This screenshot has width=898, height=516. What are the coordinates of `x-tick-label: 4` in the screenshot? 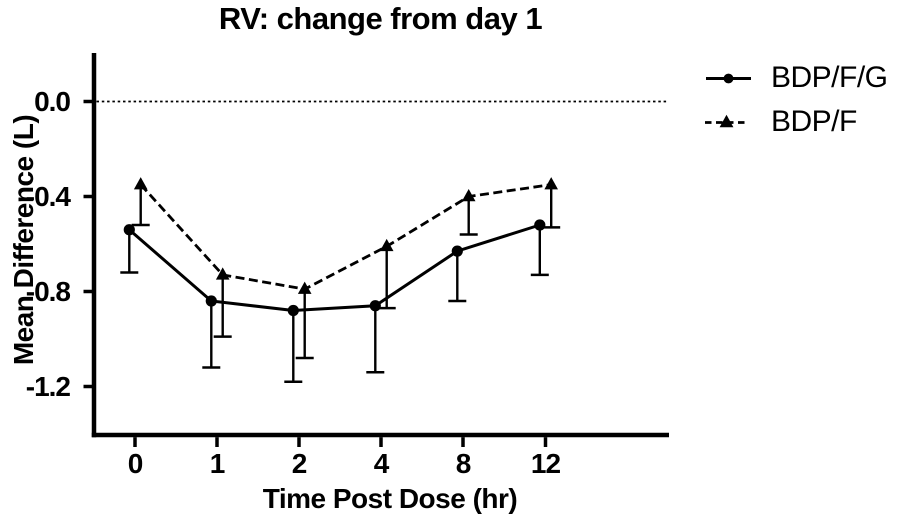 It's located at (381, 463).